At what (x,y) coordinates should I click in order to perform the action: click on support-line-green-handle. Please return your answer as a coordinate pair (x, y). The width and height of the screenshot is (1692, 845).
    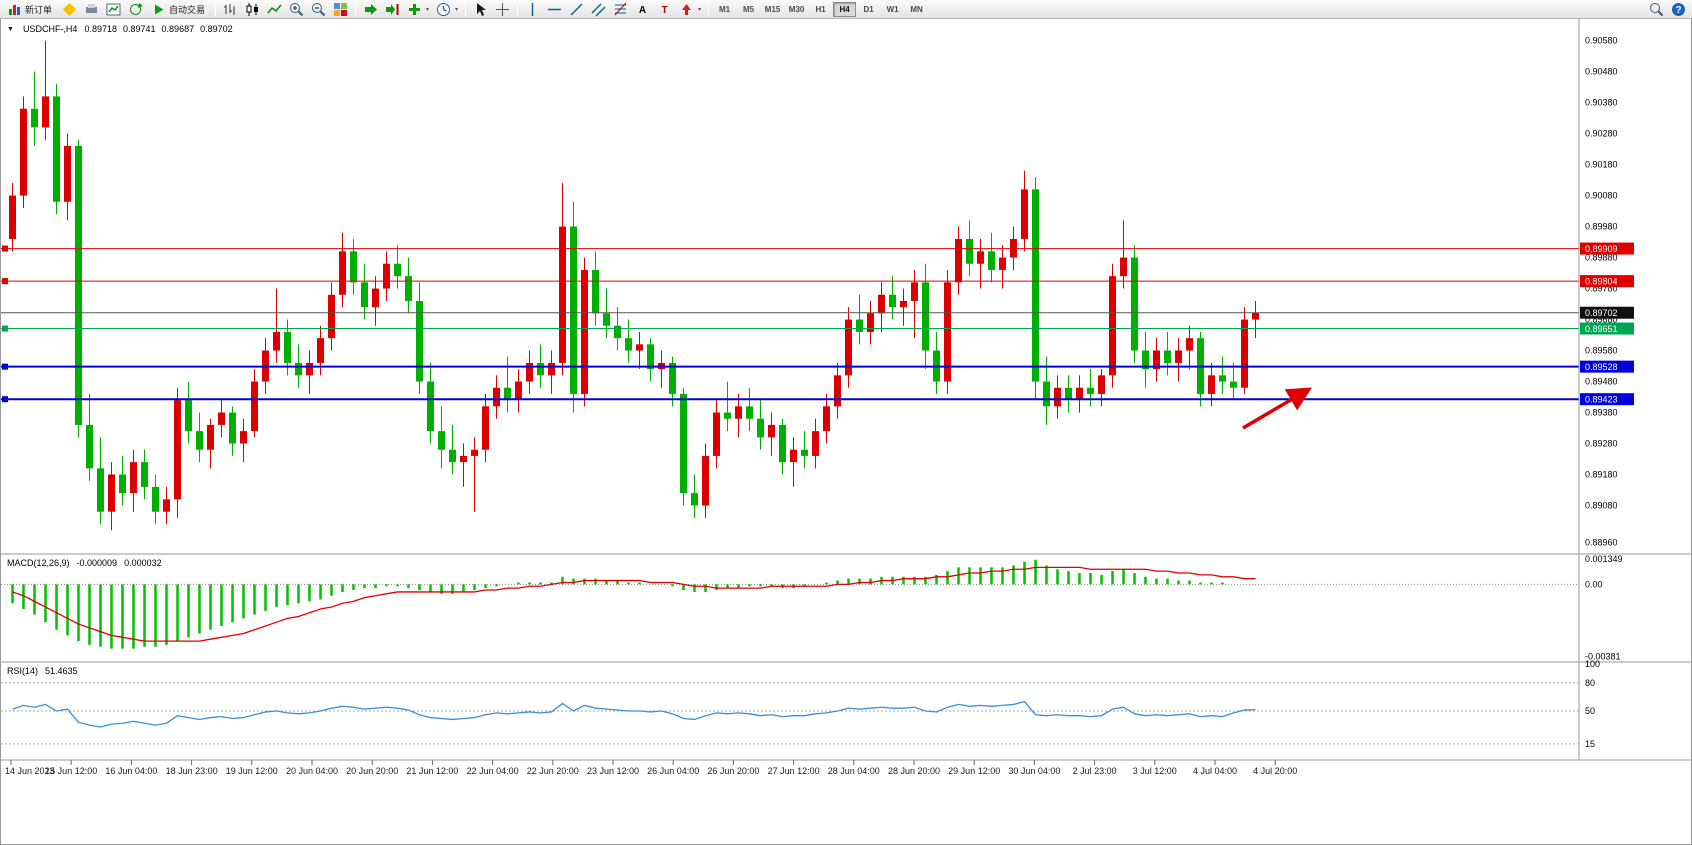
    Looking at the image, I should click on (5, 328).